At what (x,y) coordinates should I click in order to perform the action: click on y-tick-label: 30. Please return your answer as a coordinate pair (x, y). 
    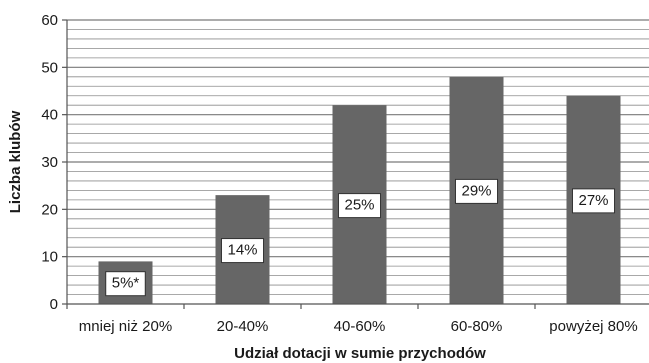
    Looking at the image, I should click on (49, 162).